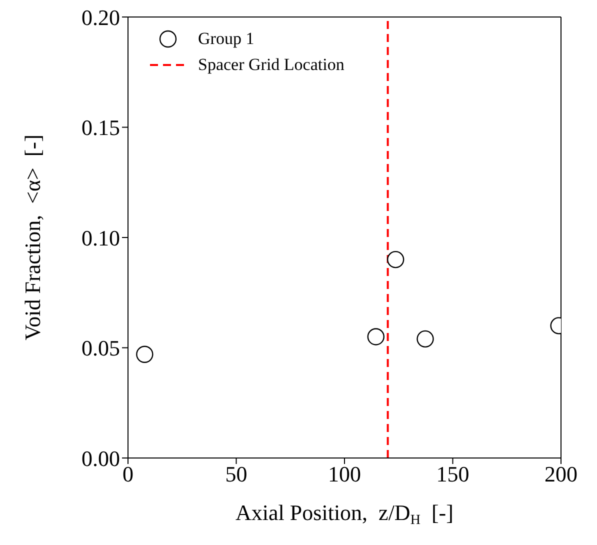 The image size is (597, 545). What do you see at coordinates (128, 474) in the screenshot?
I see `x-tick-label: 0` at bounding box center [128, 474].